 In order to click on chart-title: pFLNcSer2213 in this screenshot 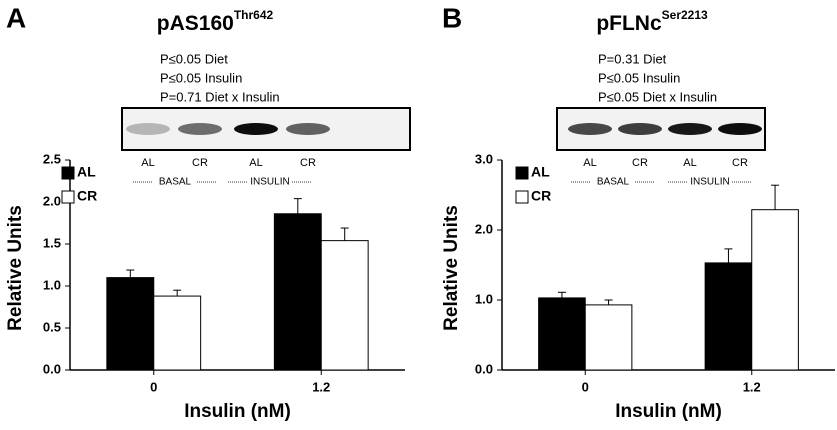, I will do `click(652, 21)`.